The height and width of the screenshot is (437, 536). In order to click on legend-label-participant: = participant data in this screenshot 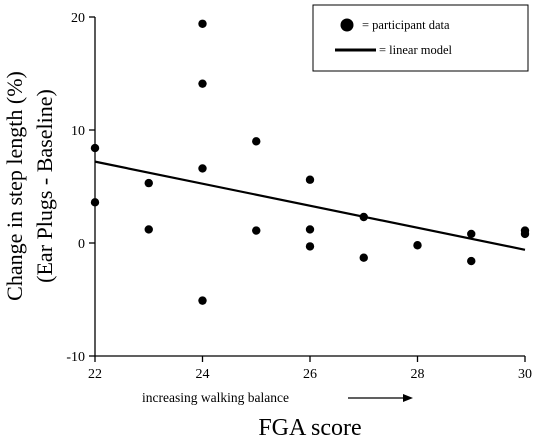, I will do `click(406, 25)`.